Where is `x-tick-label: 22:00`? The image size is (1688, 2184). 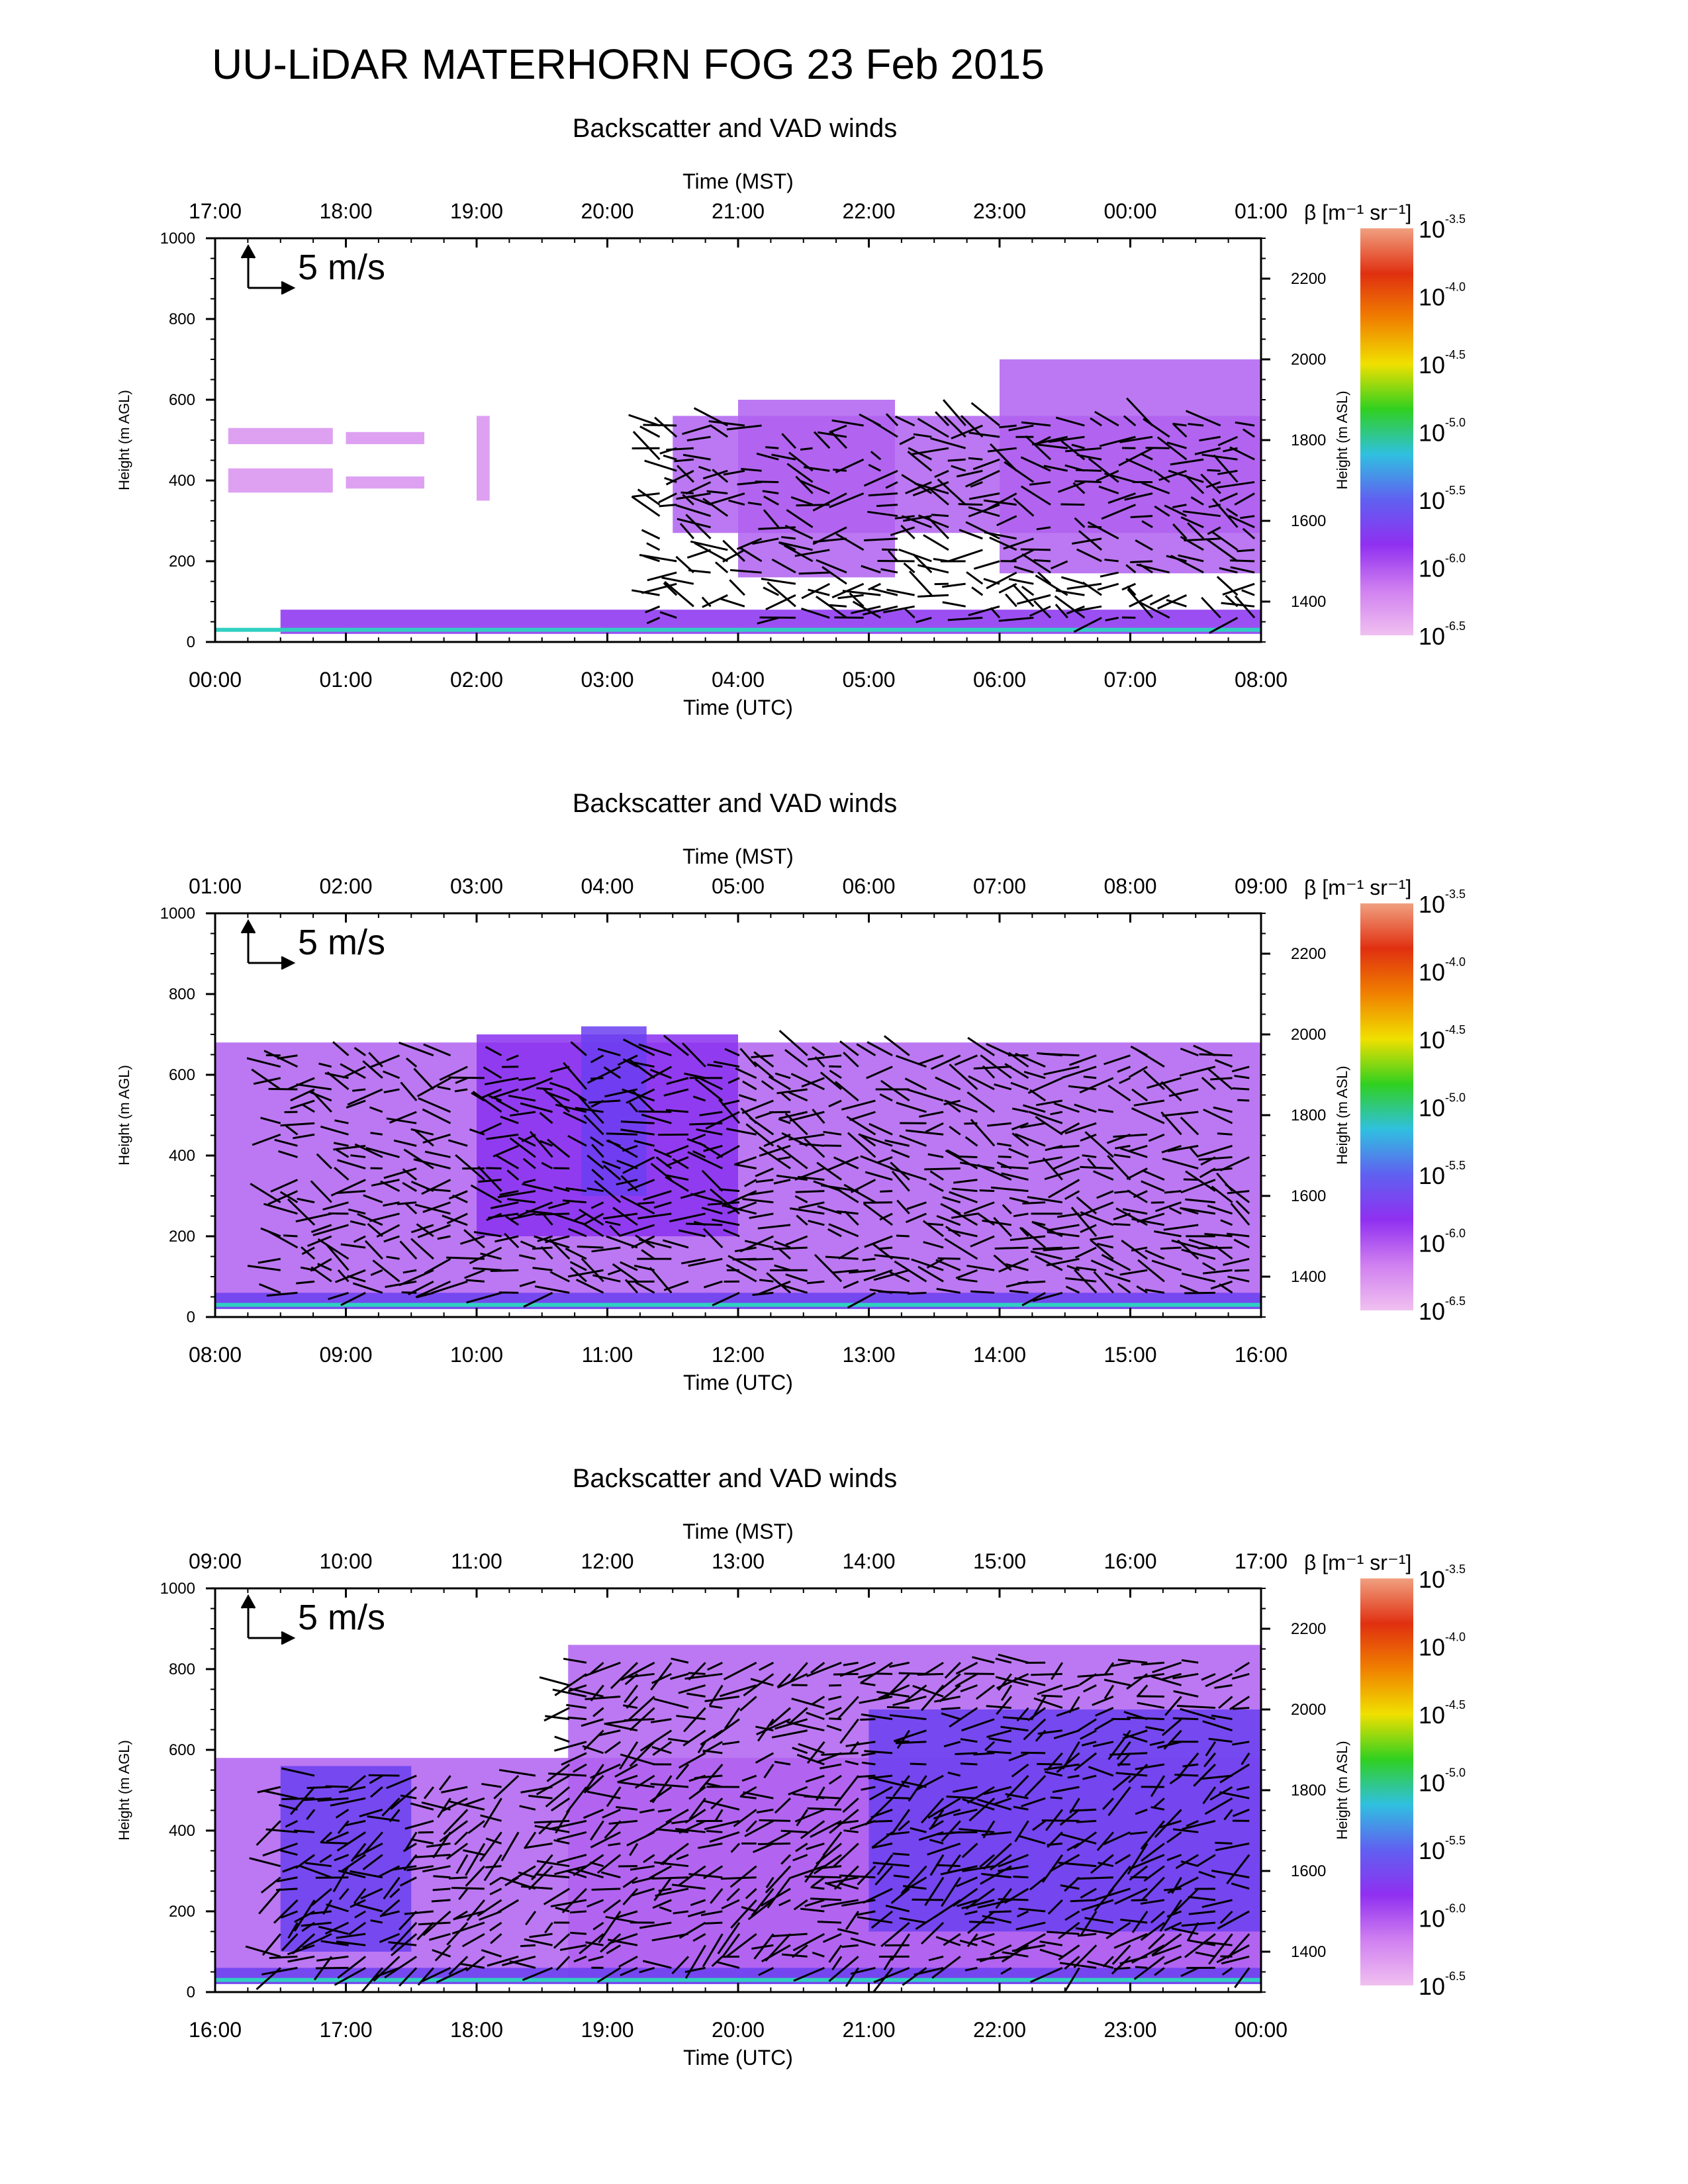 x-tick-label: 22:00 is located at coordinates (999, 2030).